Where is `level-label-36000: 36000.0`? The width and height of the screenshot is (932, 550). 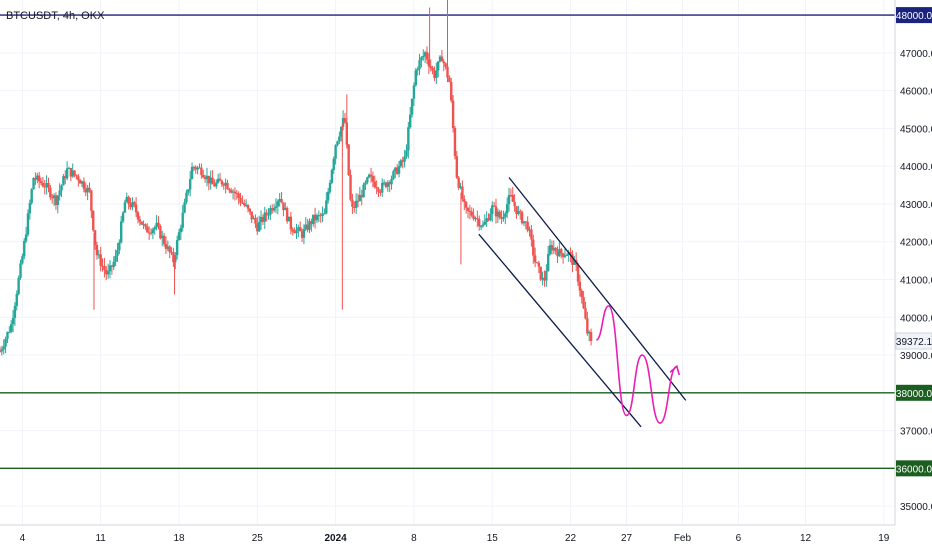 level-label-36000: 36000.0 is located at coordinates (914, 469).